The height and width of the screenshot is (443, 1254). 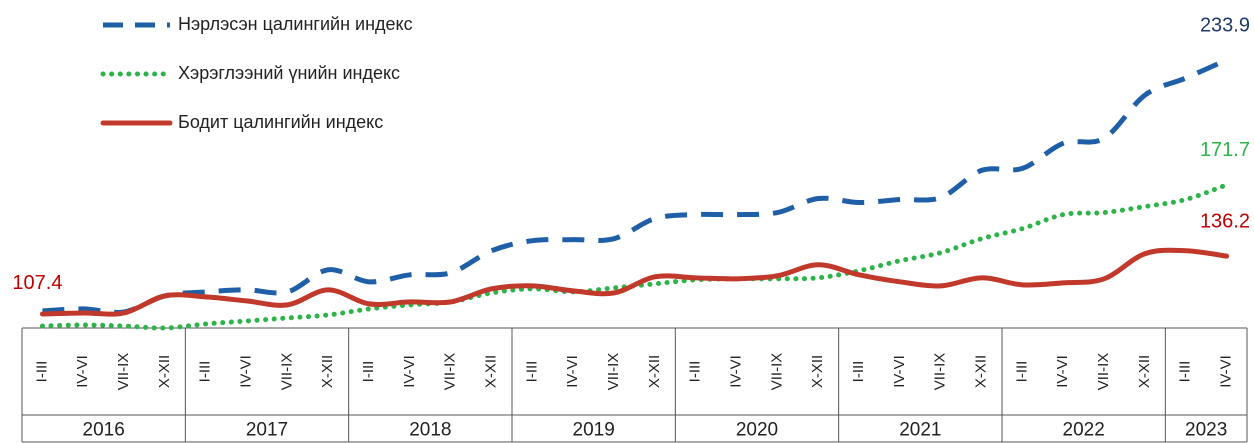 What do you see at coordinates (267, 430) in the screenshot?
I see `group-label: 2017` at bounding box center [267, 430].